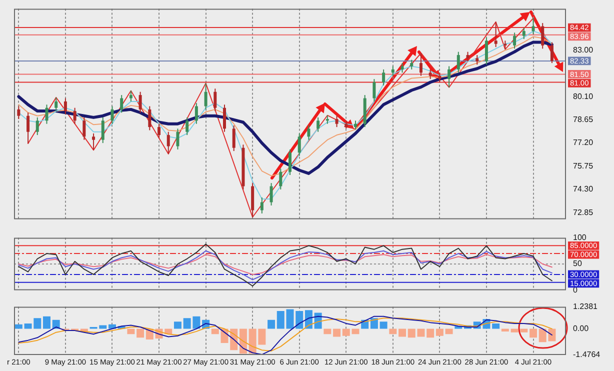  I want to click on y-tick-label: 78.65, so click(583, 119).